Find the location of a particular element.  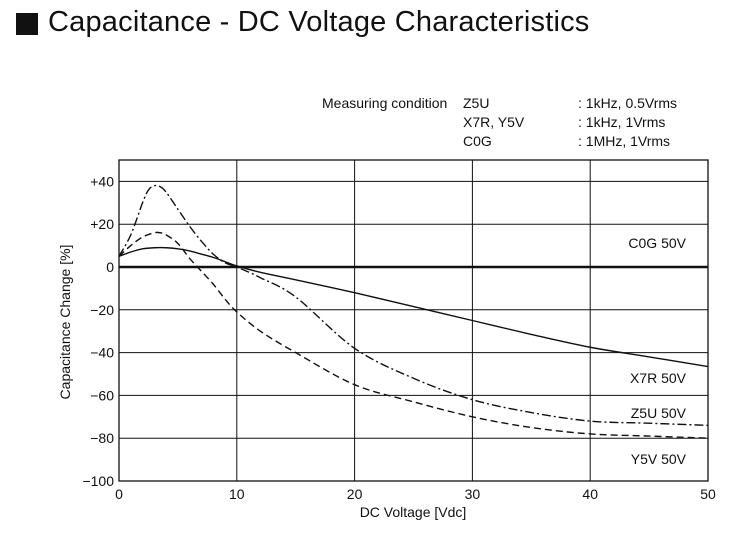

y-tick-label: −60 is located at coordinates (102, 395).